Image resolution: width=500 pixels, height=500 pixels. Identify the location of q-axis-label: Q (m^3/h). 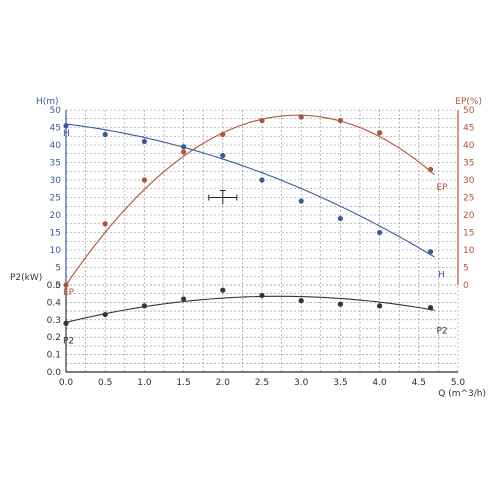
(462, 394).